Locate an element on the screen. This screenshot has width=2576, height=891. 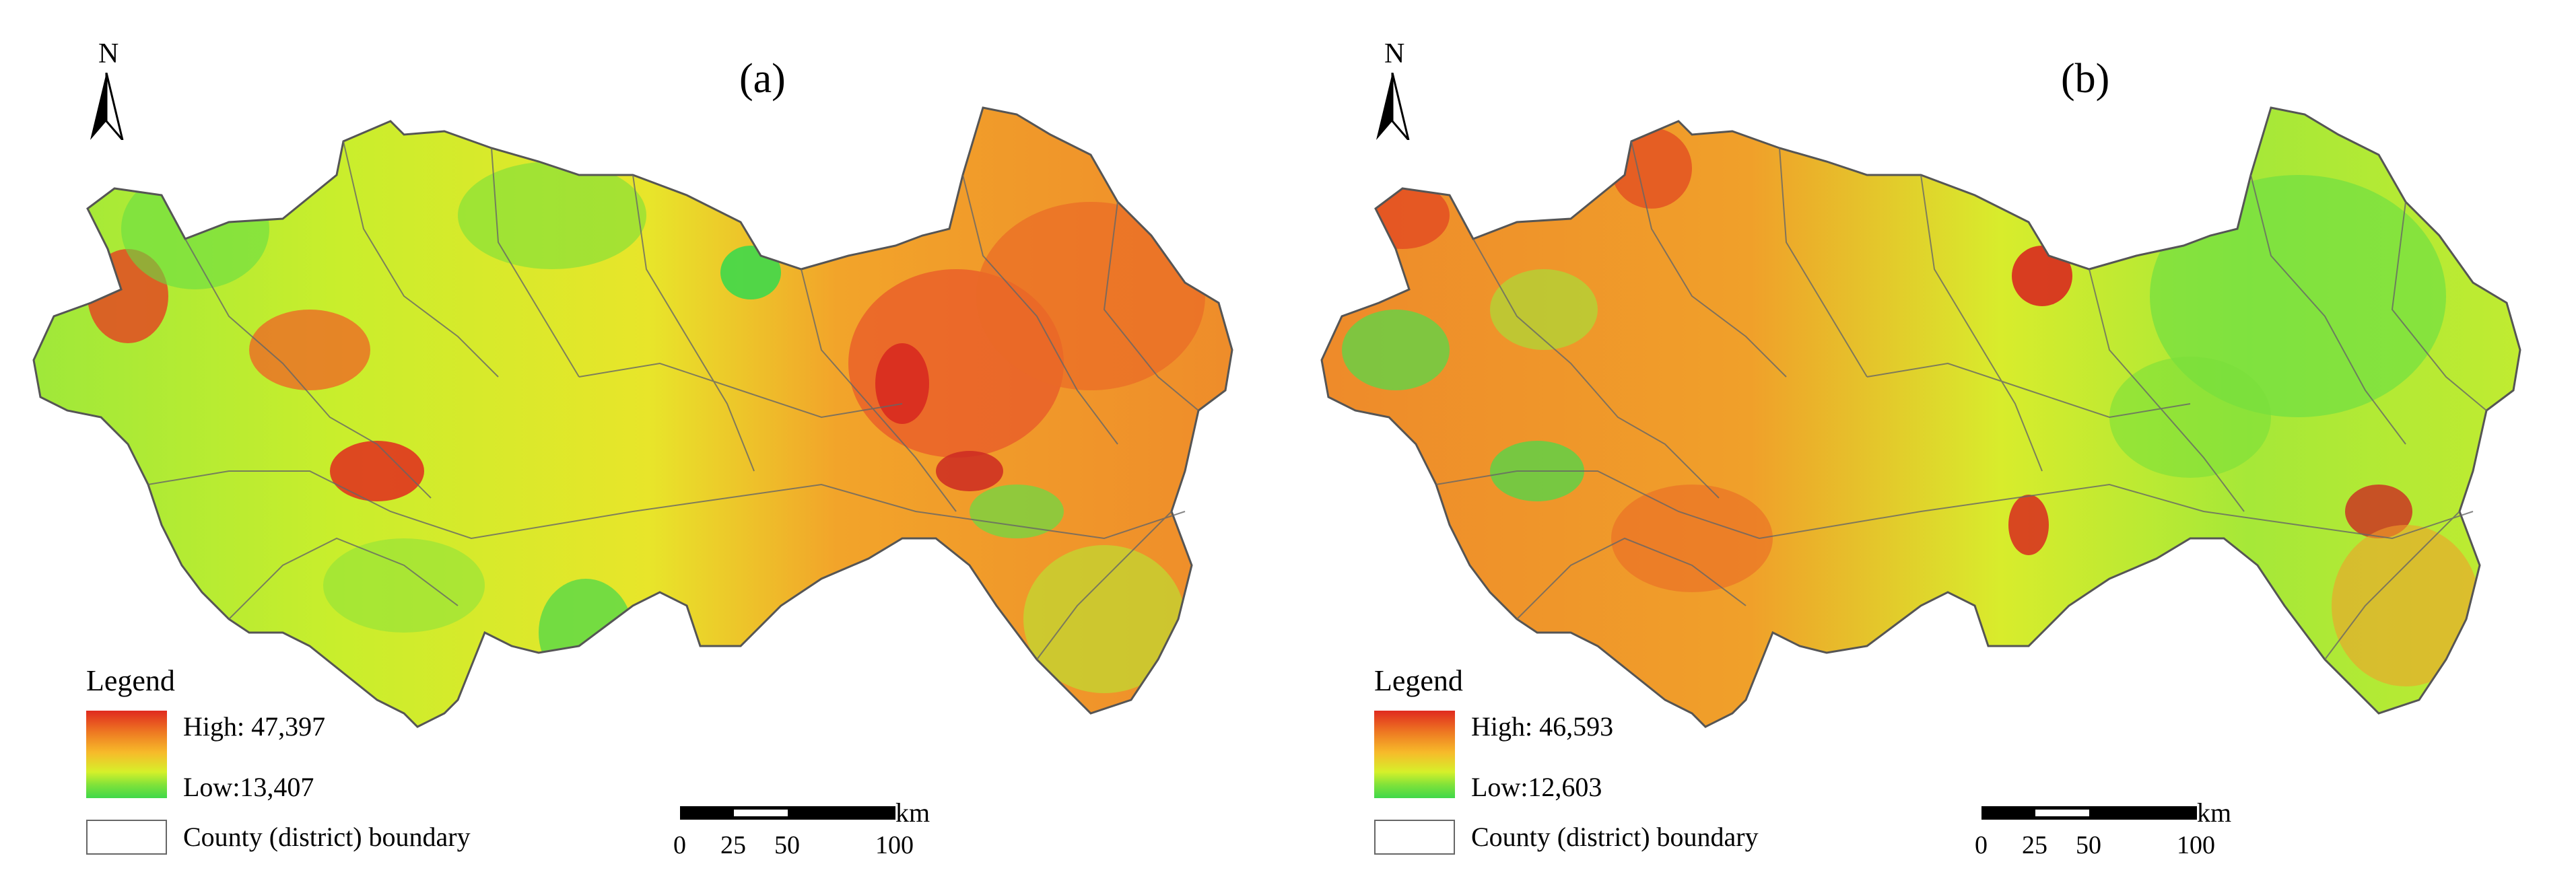
legend-high: High: 46,593 is located at coordinates (1542, 726).